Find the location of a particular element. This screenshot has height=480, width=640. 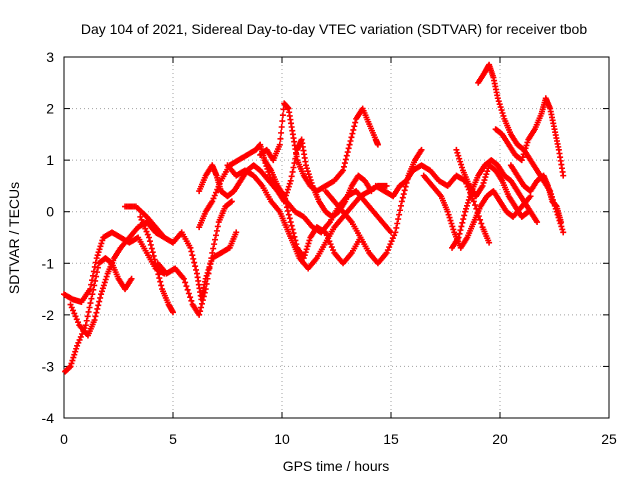

x-tick-label: 20 is located at coordinates (500, 439).